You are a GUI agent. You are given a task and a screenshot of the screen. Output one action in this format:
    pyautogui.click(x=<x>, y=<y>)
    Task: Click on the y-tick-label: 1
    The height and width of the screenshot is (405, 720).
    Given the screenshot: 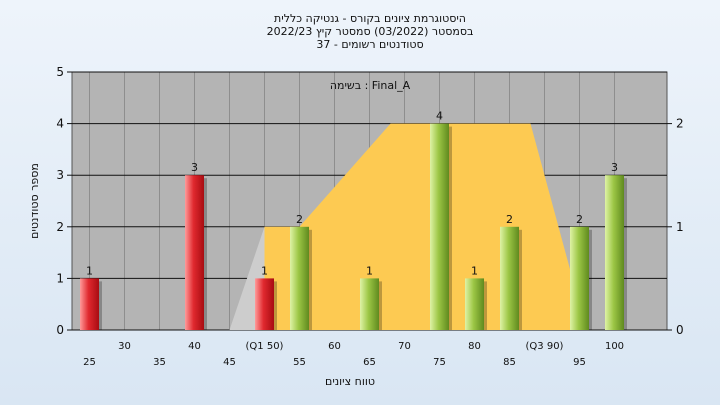 What is the action you would take?
    pyautogui.click(x=60, y=278)
    